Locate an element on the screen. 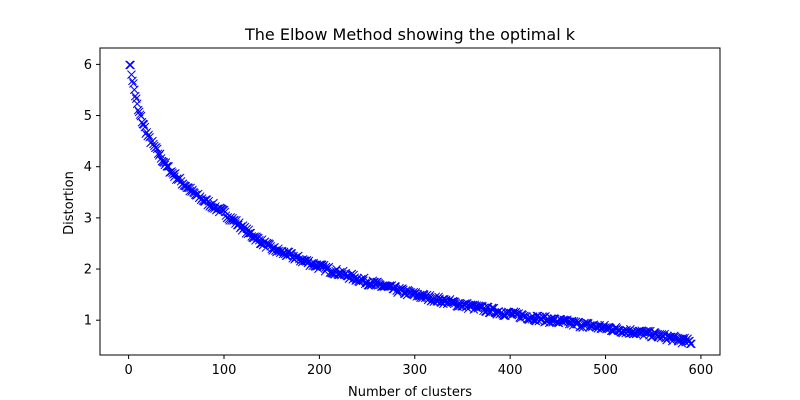 Image resolution: width=800 pixels, height=400 pixels. y-tick-label: 1 is located at coordinates (88, 321).